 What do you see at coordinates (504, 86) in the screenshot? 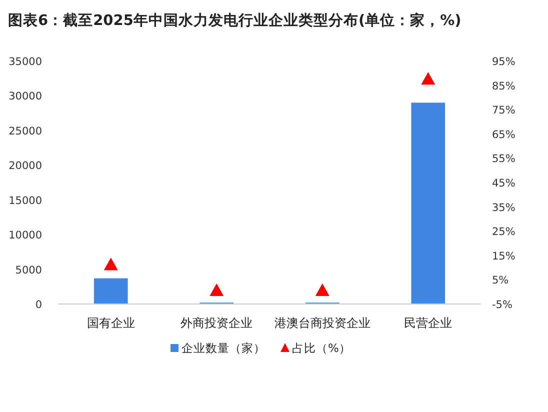
I see `y2-tick-label: 85%` at bounding box center [504, 86].